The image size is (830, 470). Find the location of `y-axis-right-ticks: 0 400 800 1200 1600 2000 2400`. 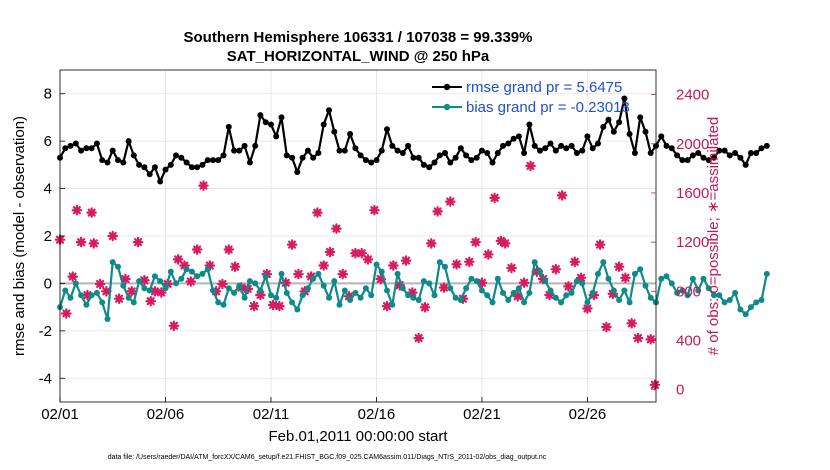

y-axis-right-ticks: 0 400 800 1200 1600 2000 2400 is located at coordinates (680, 243).